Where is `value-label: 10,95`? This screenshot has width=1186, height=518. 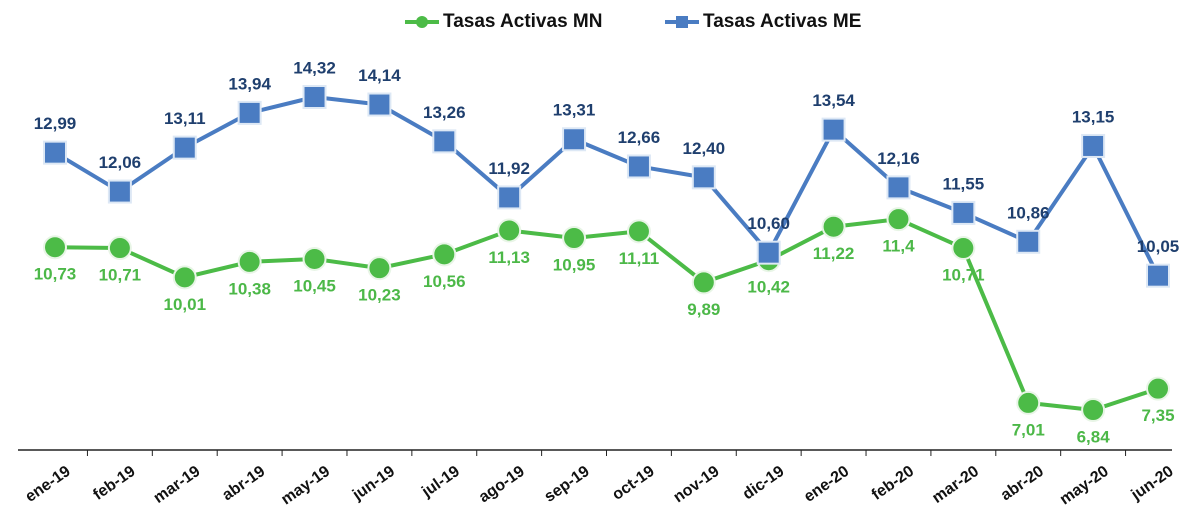 value-label: 10,95 is located at coordinates (574, 265).